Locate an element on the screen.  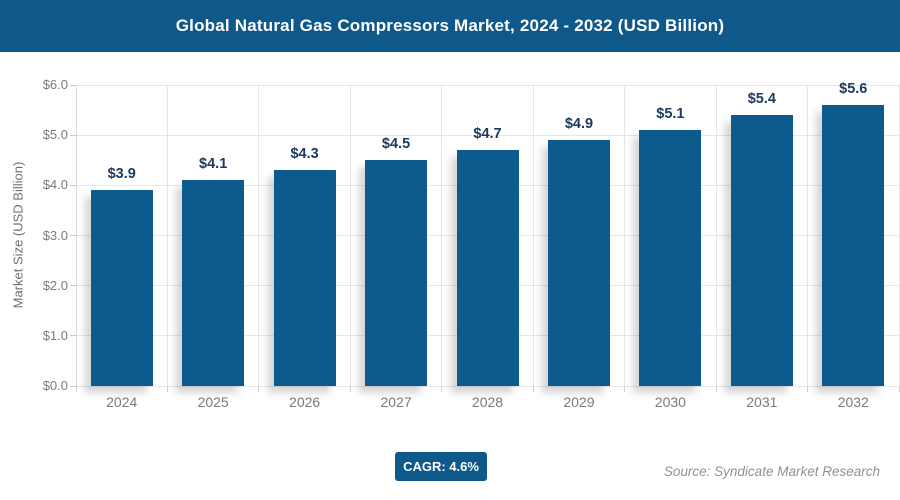
x-axis-tick-label: 2025 is located at coordinates (213, 402).